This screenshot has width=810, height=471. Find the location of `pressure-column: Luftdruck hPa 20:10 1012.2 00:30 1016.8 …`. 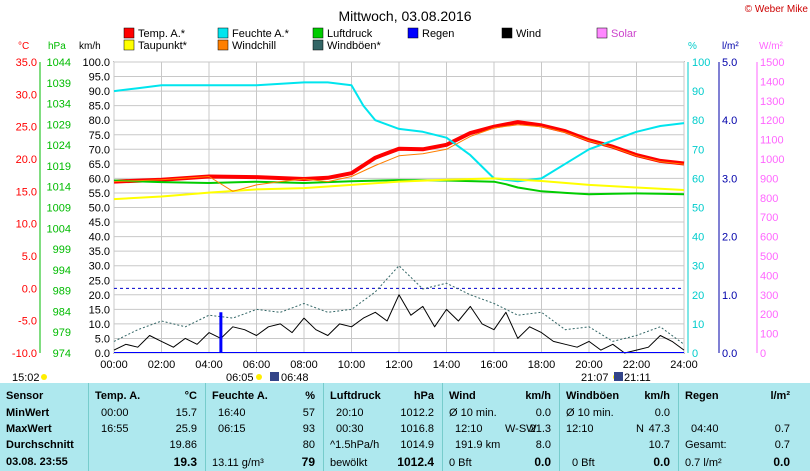

pressure-column: Luftdruck hPa 20:10 1012.2 00:30 1016.8 … is located at coordinates (383, 427).